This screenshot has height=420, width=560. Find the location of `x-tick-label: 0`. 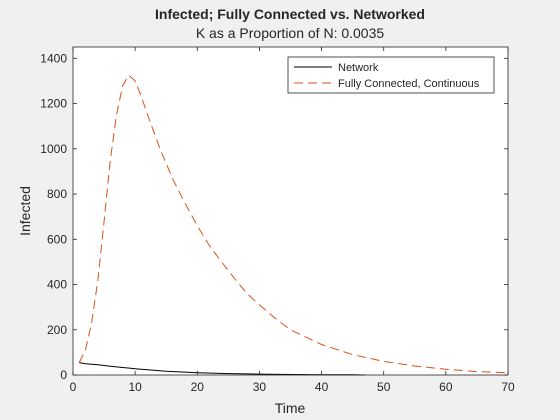

x-tick-label: 0 is located at coordinates (73, 387).